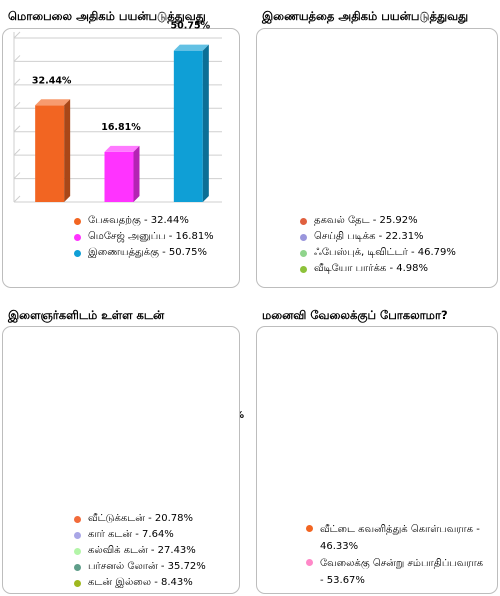 Image resolution: width=500 pixels, height=596 pixels. What do you see at coordinates (52, 80) in the screenshot?
I see `data-label: 32.44%` at bounding box center [52, 80].